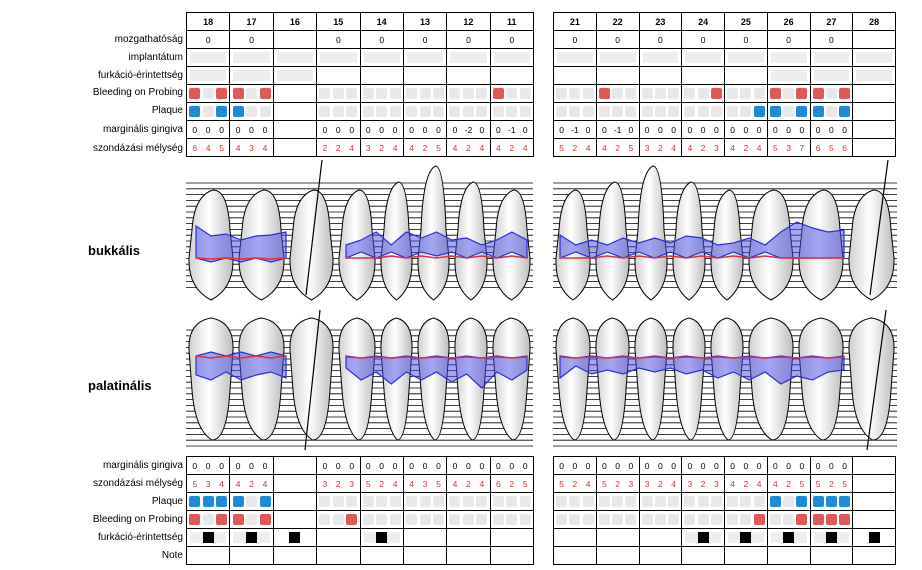  Describe the element at coordinates (874, 555) in the screenshot. I see `note-cell` at that location.